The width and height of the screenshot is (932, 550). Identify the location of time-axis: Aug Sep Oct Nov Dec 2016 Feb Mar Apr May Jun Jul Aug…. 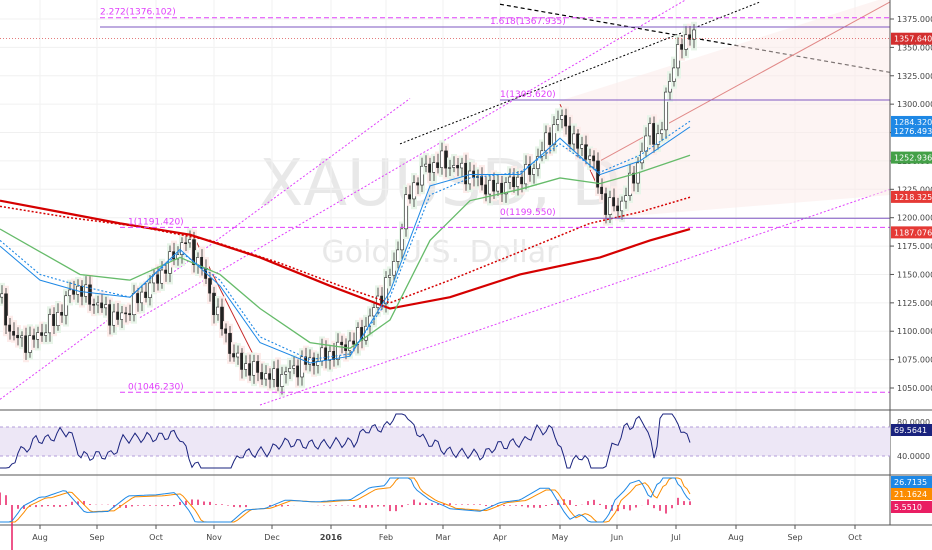
(447, 533).